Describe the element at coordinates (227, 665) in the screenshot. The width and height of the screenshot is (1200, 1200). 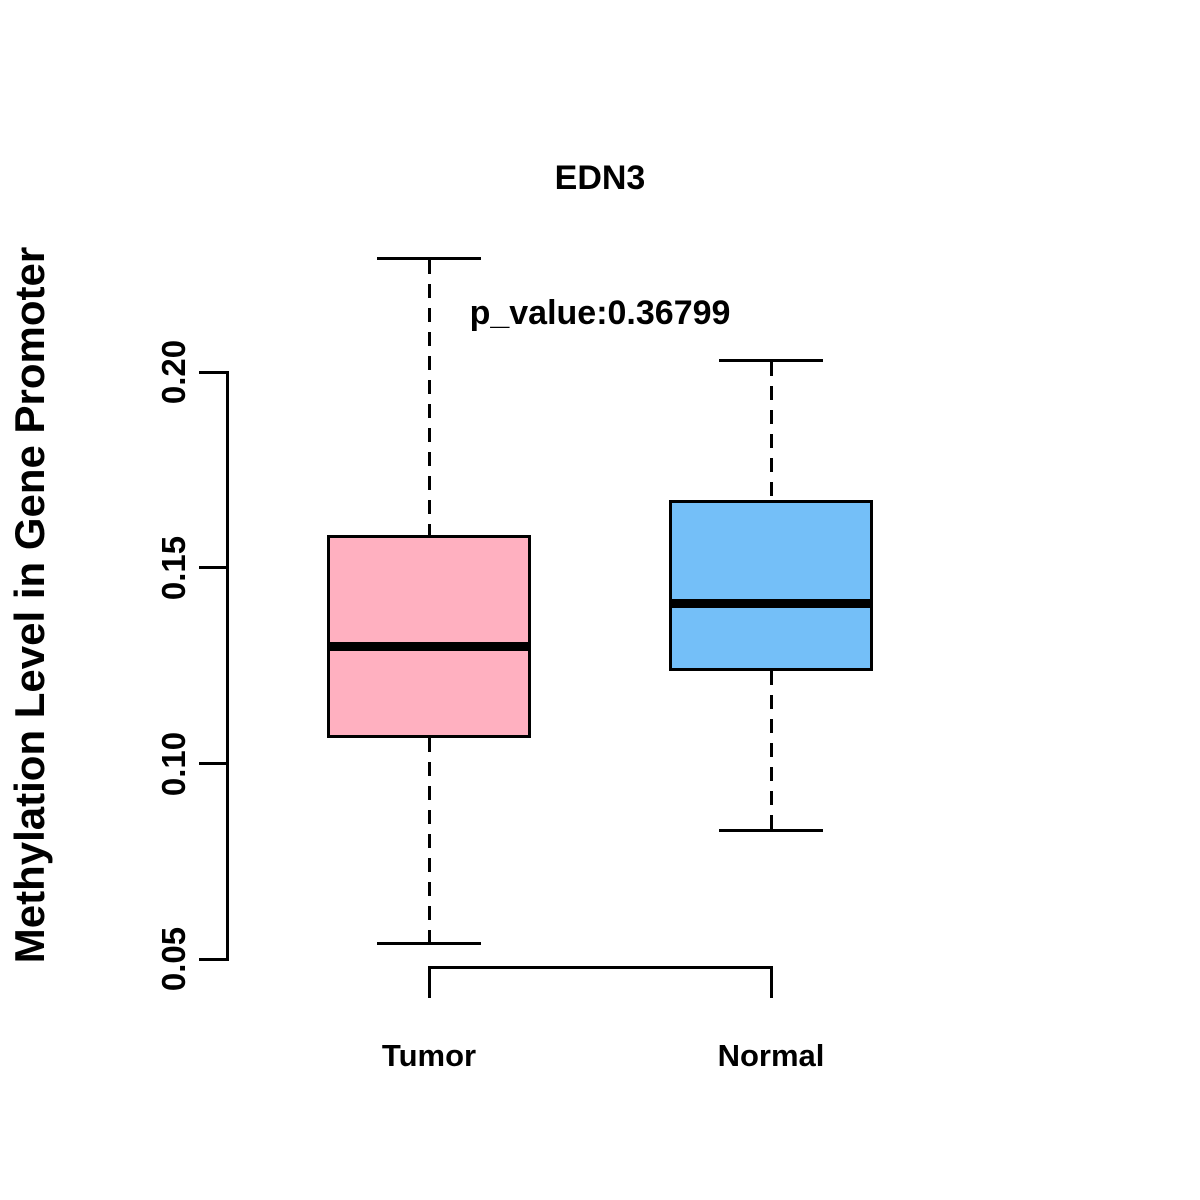
I see `y-axis-line` at that location.